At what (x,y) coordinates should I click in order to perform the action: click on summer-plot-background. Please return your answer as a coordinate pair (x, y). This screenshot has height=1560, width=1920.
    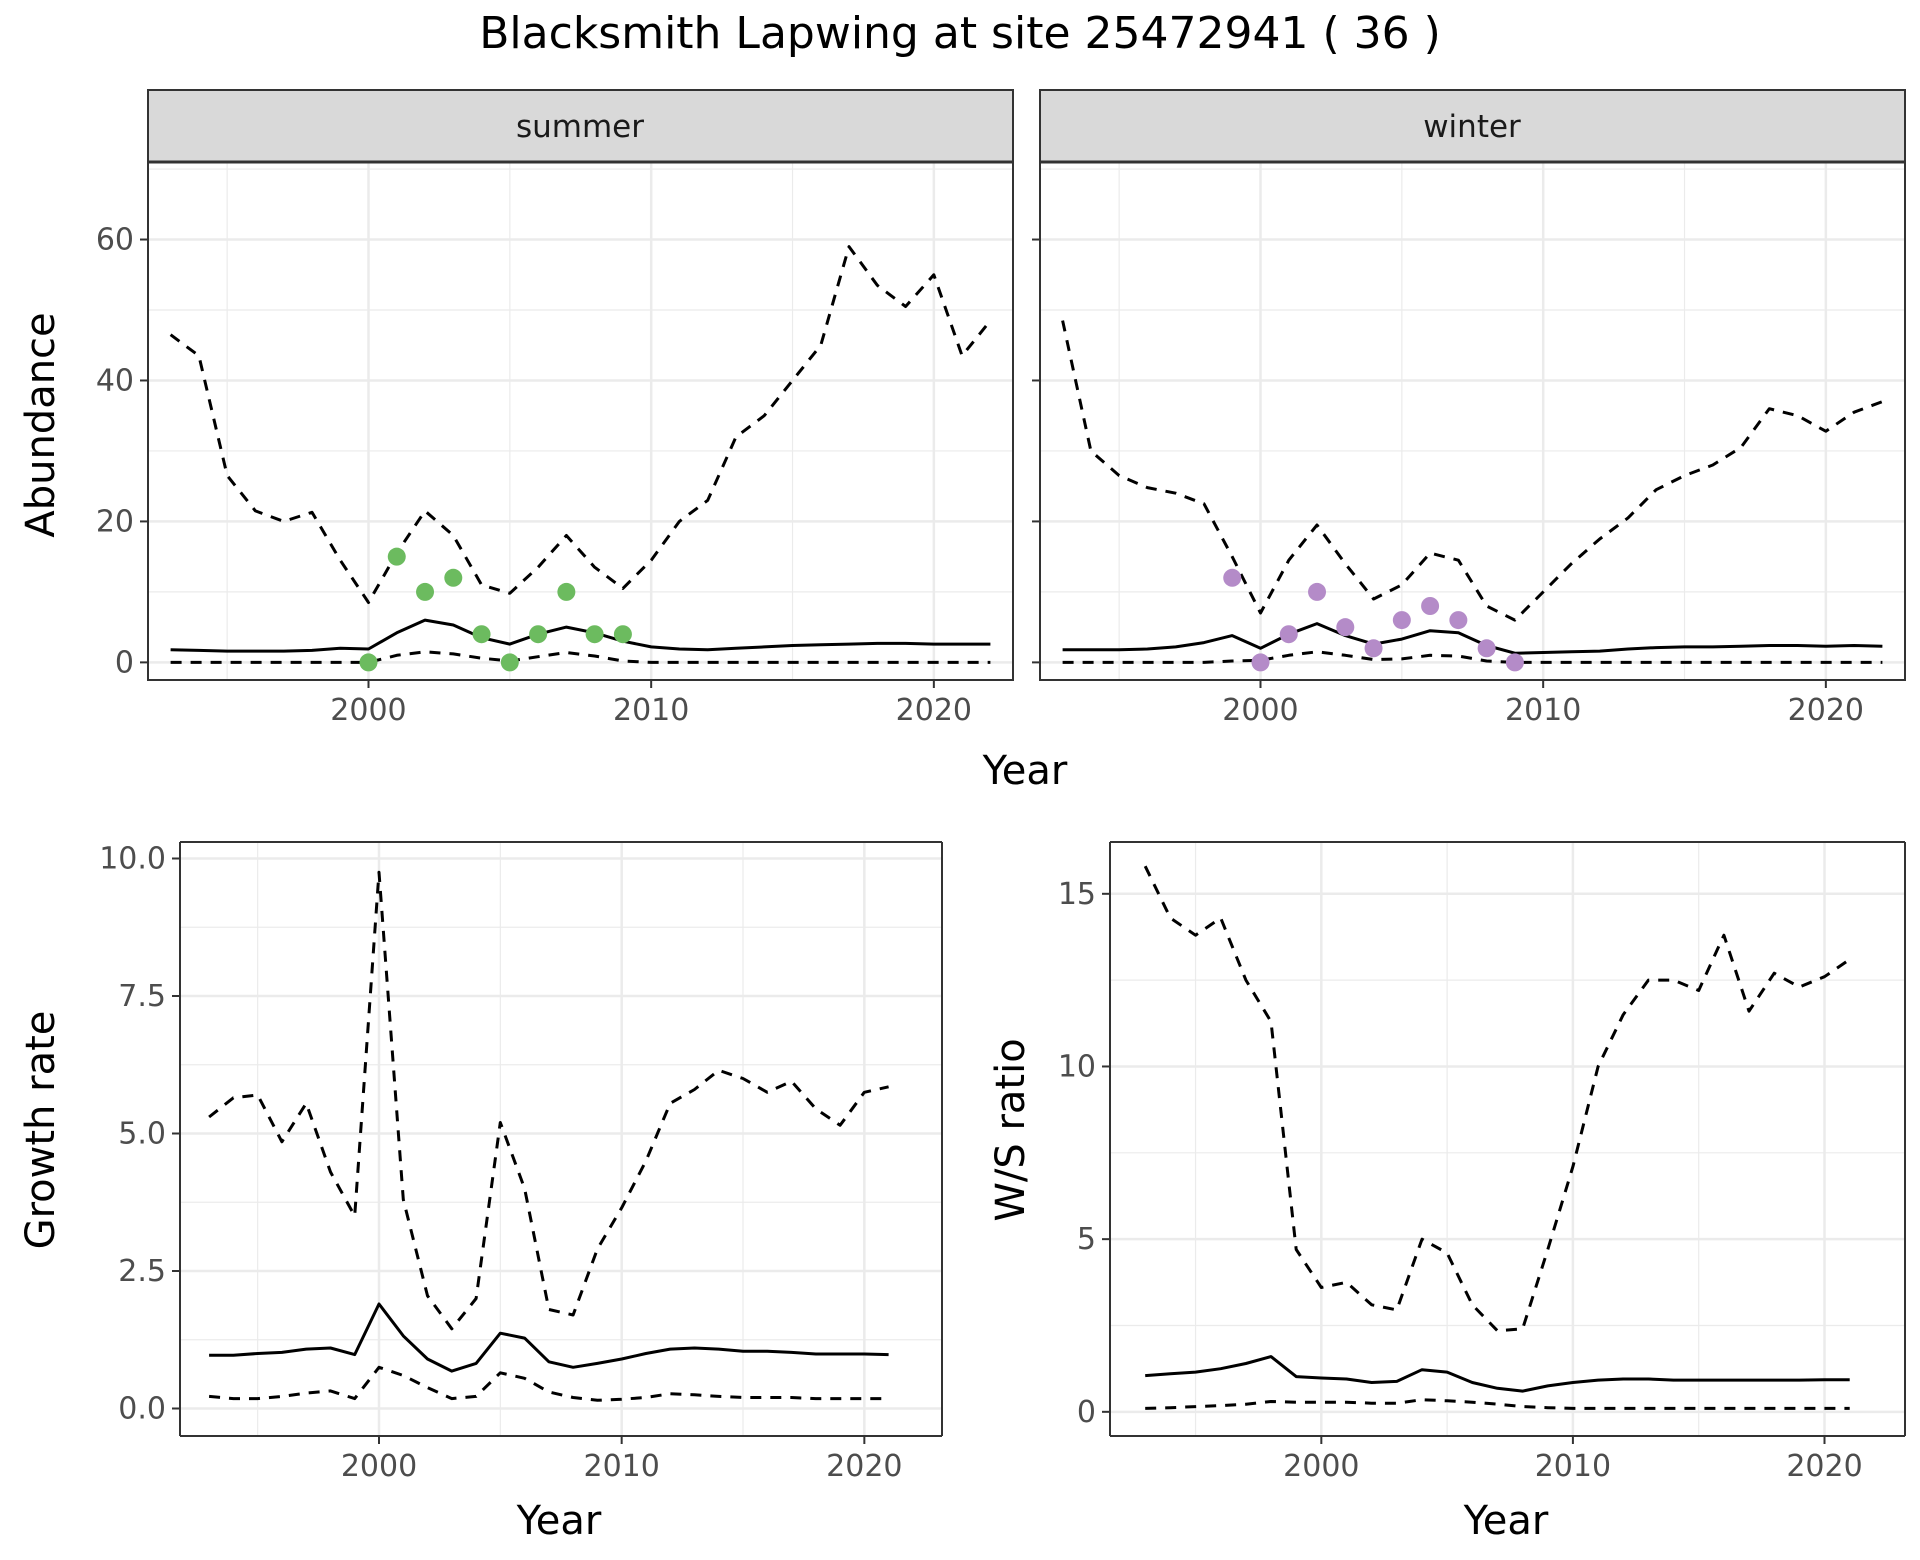
    Looking at the image, I should click on (580, 421).